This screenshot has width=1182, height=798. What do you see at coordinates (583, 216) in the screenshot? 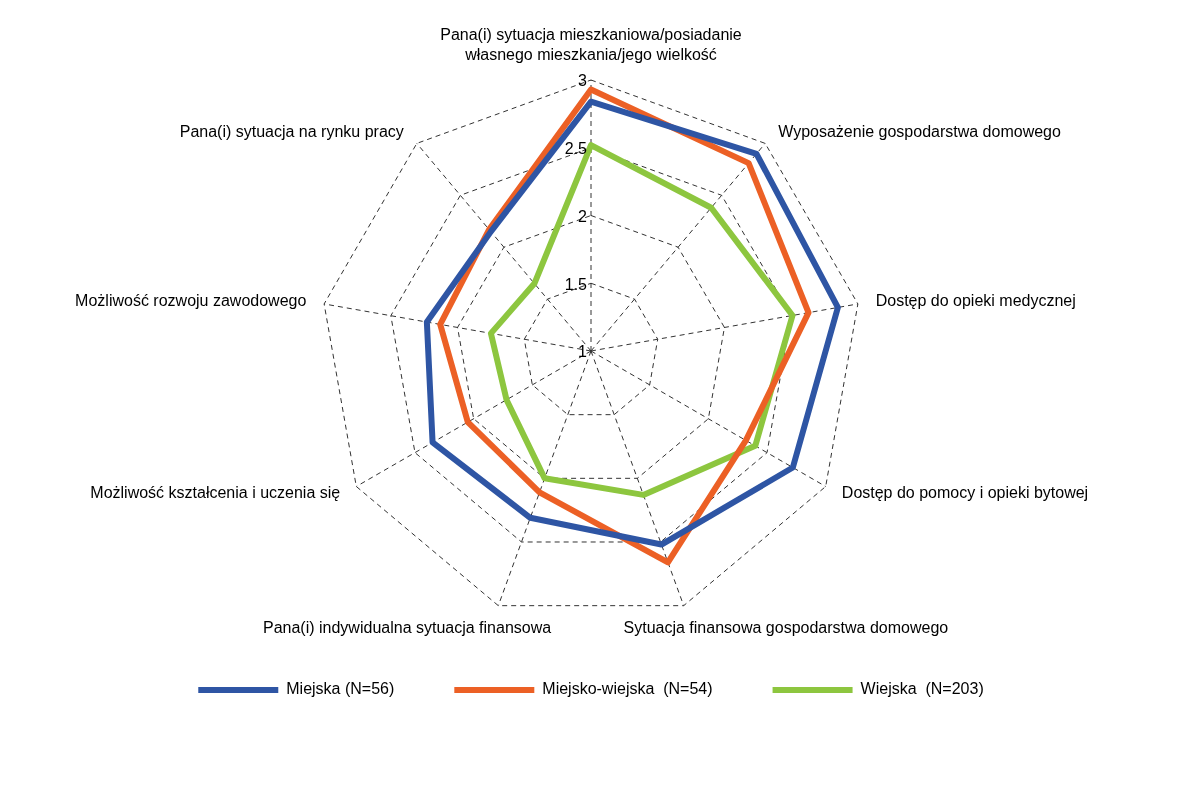
I see `y-tick-label: 2` at bounding box center [583, 216].